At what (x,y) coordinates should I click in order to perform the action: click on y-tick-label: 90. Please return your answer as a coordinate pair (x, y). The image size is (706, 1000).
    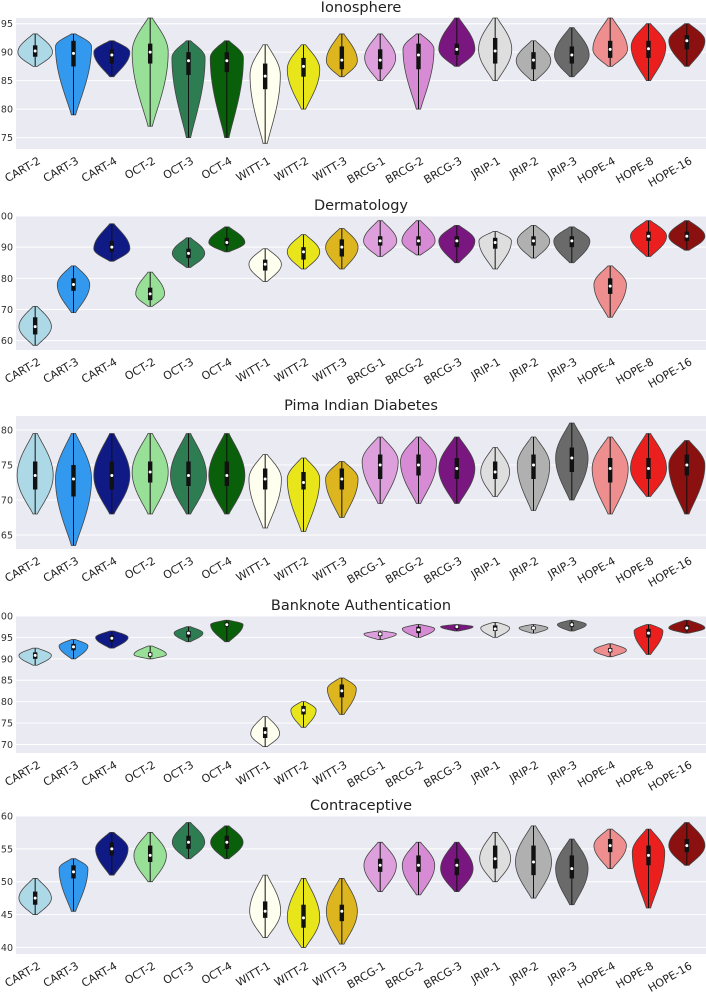
    Looking at the image, I should click on (7, 53).